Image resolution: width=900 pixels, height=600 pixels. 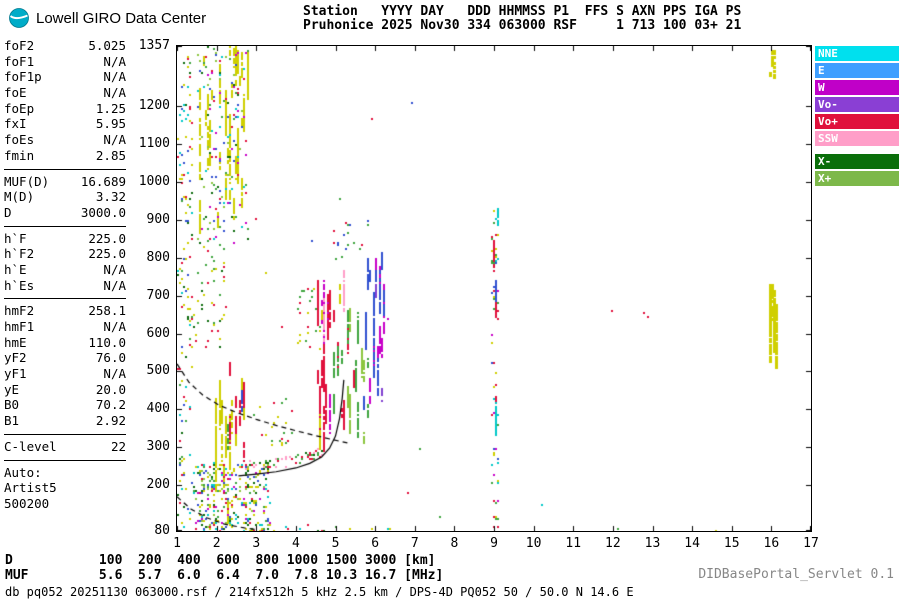 I want to click on param-row-fof2: foF2 5.025, so click(x=65, y=46).